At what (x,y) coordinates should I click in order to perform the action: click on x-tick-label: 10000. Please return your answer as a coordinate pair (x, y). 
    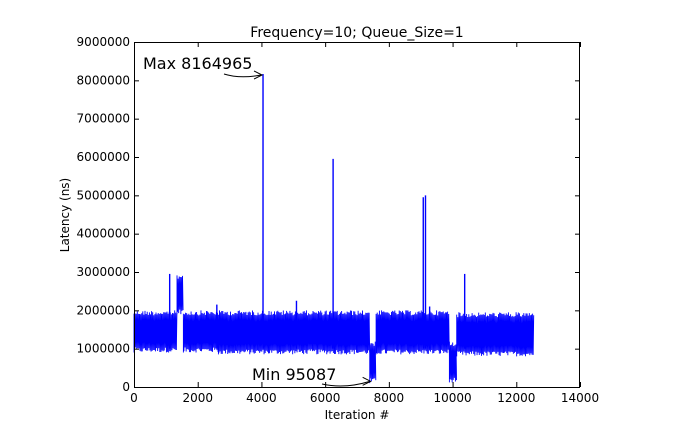
    Looking at the image, I should click on (452, 398).